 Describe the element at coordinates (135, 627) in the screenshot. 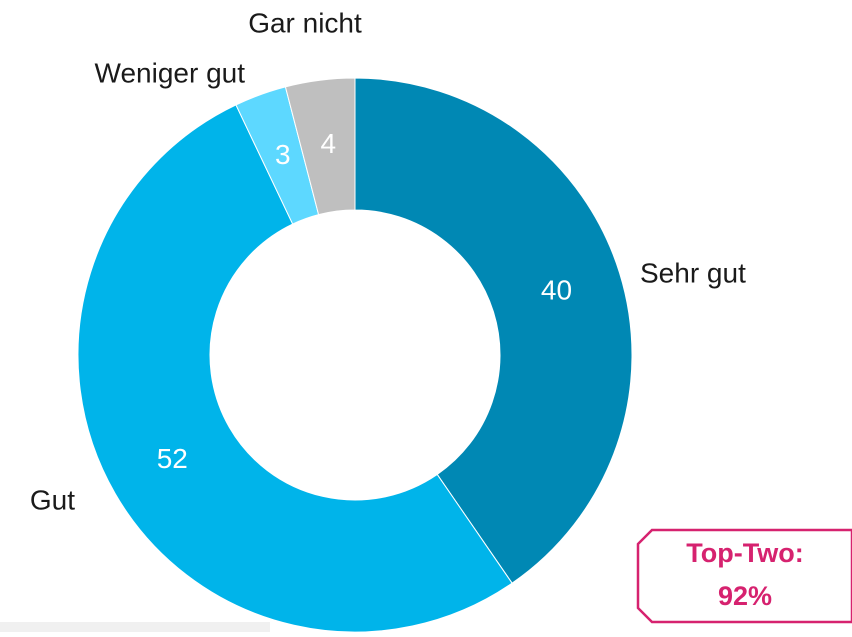

I see `scroll-strip` at that location.